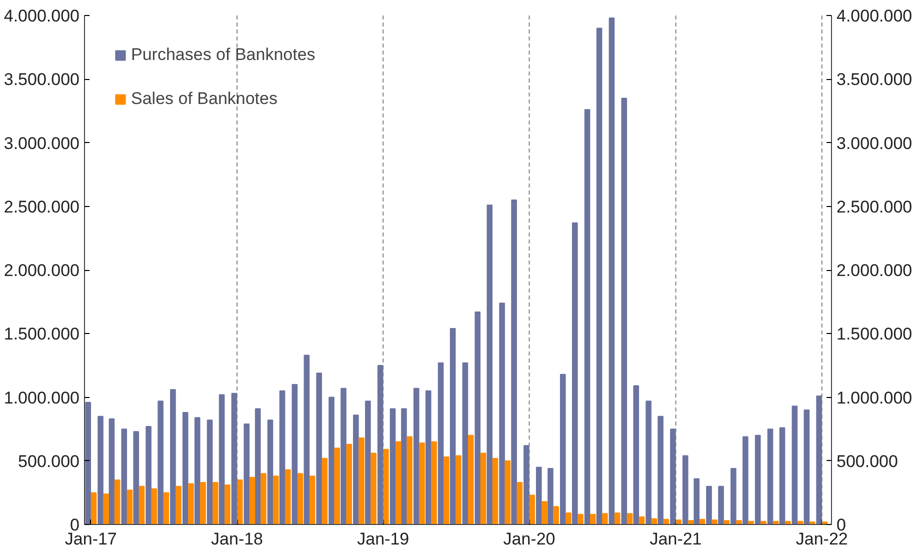 Image resolution: width=915 pixels, height=551 pixels. I want to click on y-tick-label: 3.500.000, so click(42, 80).